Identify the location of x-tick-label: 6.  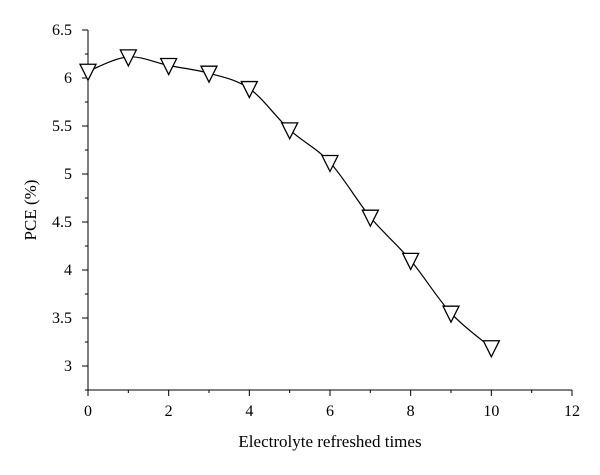
(330, 411).